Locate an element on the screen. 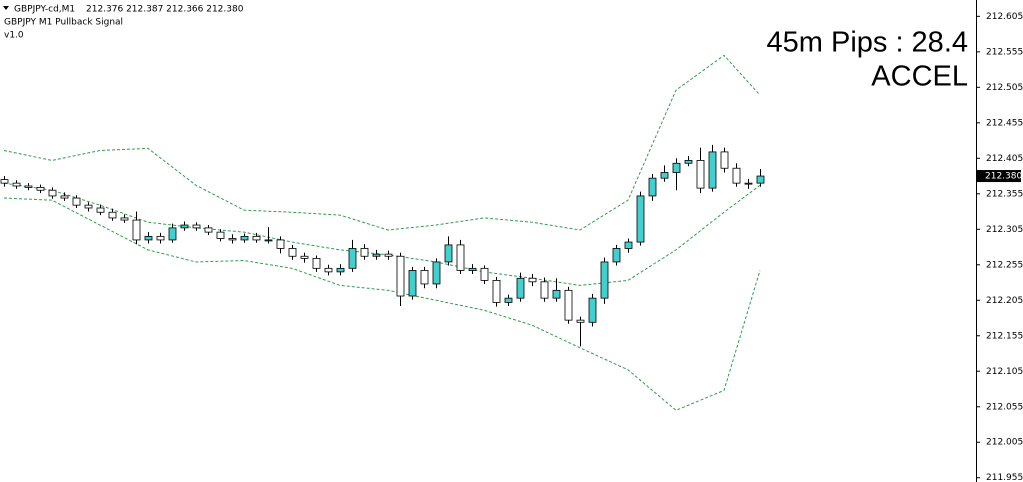  y-tick-label: 212.305 is located at coordinates (1004, 230).